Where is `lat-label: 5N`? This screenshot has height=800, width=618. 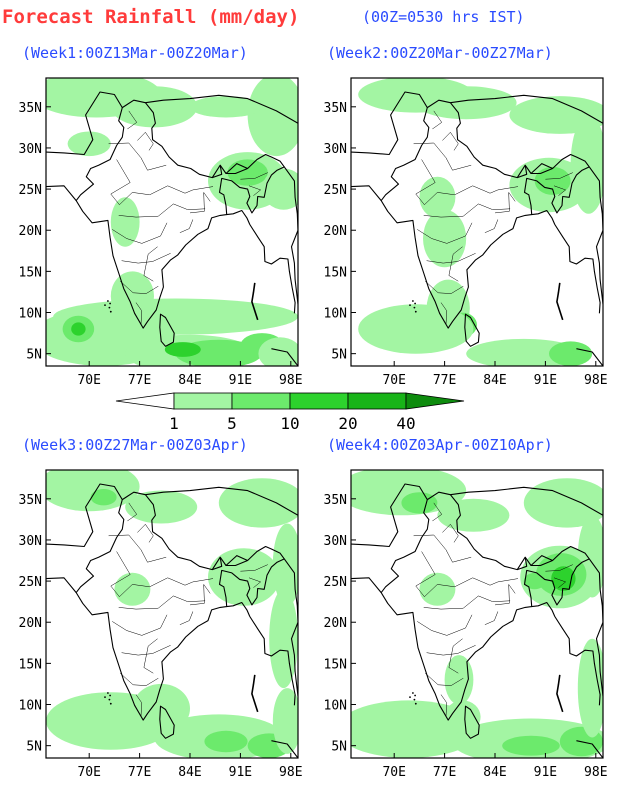
lat-label: 5N is located at coordinates (34, 747).